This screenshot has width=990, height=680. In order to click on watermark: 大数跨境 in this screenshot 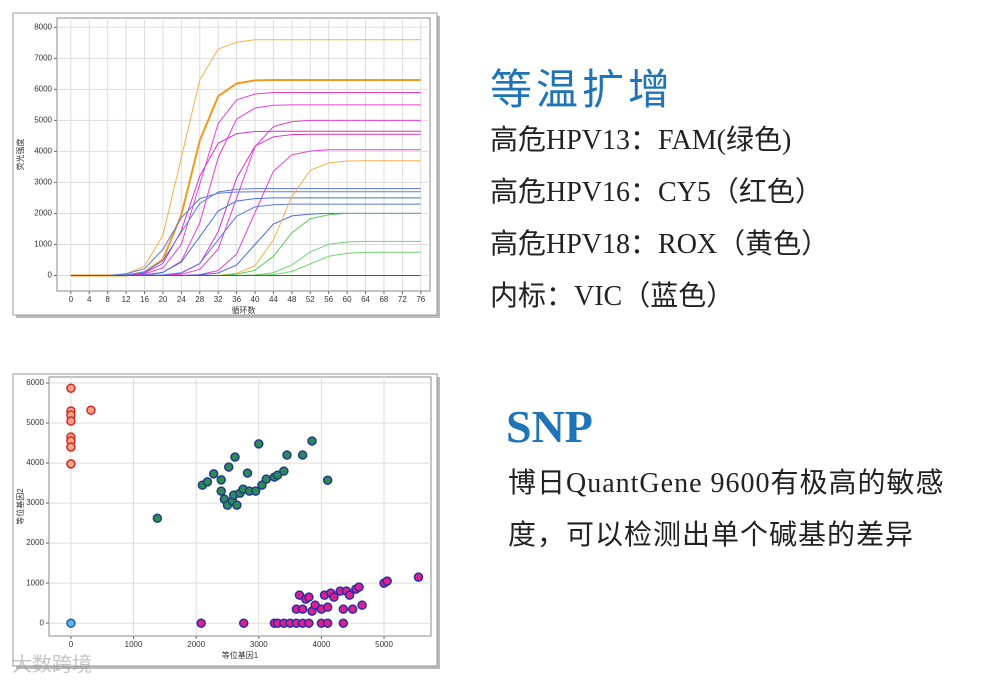, I will do `click(52, 664)`.